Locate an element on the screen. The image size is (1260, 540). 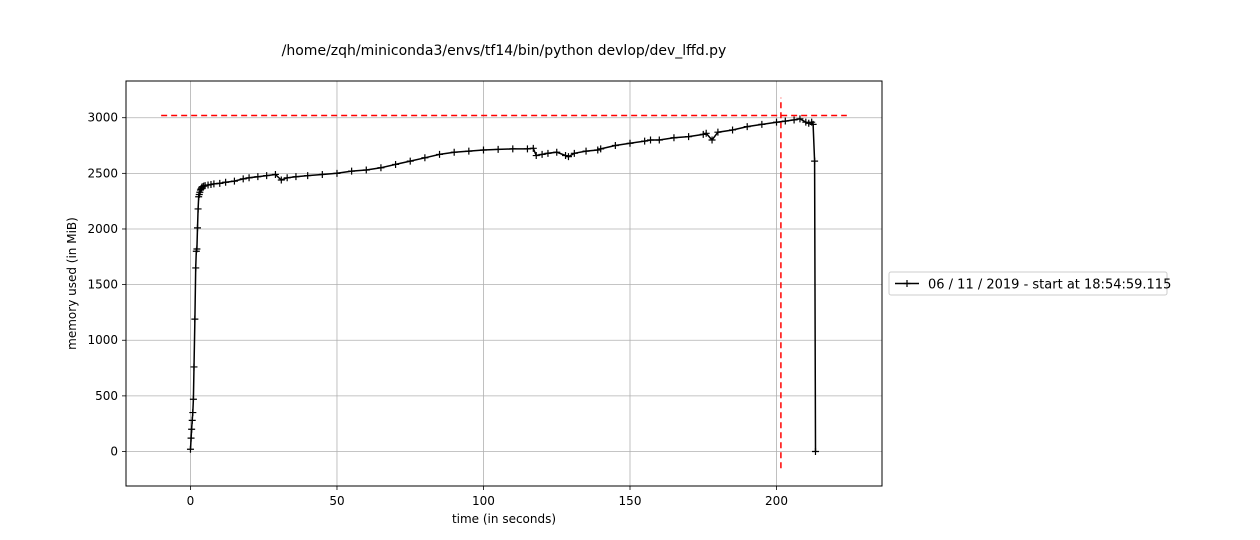
y-tick-label: 1000 is located at coordinates (102, 340).